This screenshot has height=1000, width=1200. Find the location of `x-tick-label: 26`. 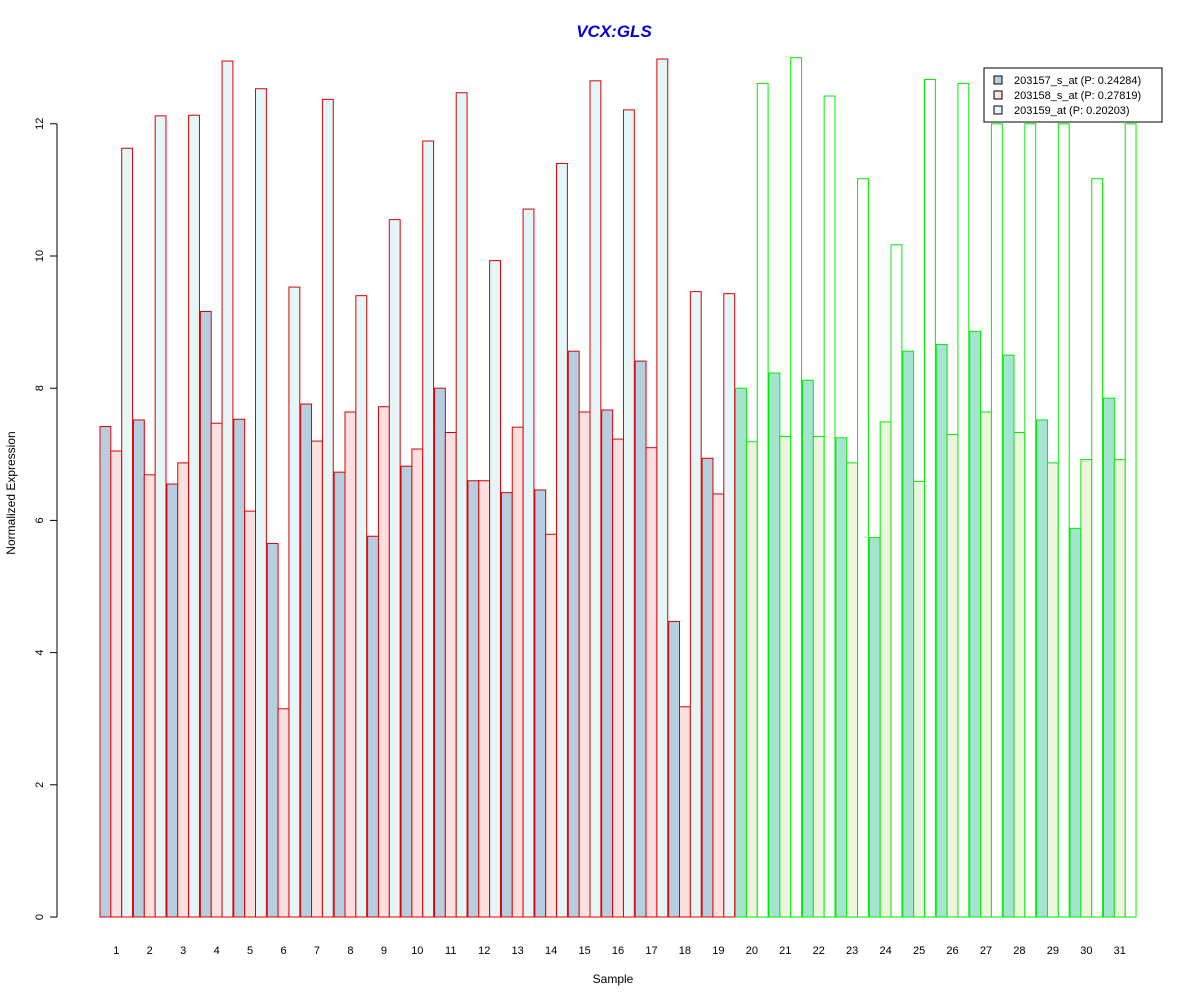

x-tick-label: 26 is located at coordinates (952, 951).